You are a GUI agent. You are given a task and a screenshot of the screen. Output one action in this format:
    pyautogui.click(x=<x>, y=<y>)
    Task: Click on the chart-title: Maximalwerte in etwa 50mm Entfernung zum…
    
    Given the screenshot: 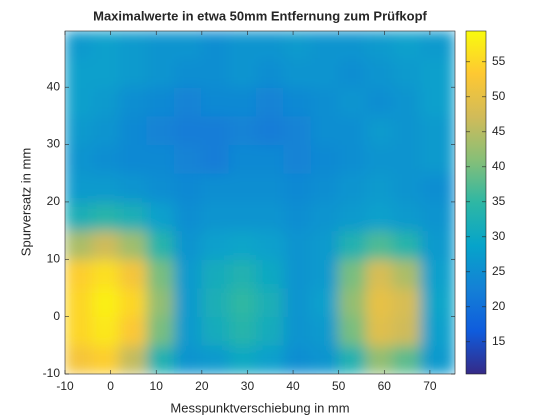 What is the action you would take?
    pyautogui.click(x=260, y=15)
    